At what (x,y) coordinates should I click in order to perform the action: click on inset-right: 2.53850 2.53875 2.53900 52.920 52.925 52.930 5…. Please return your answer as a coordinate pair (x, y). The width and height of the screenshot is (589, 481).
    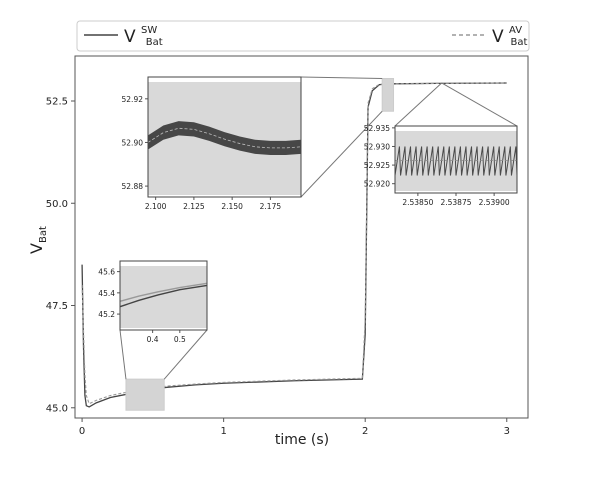
    Looking at the image, I should click on (441, 165).